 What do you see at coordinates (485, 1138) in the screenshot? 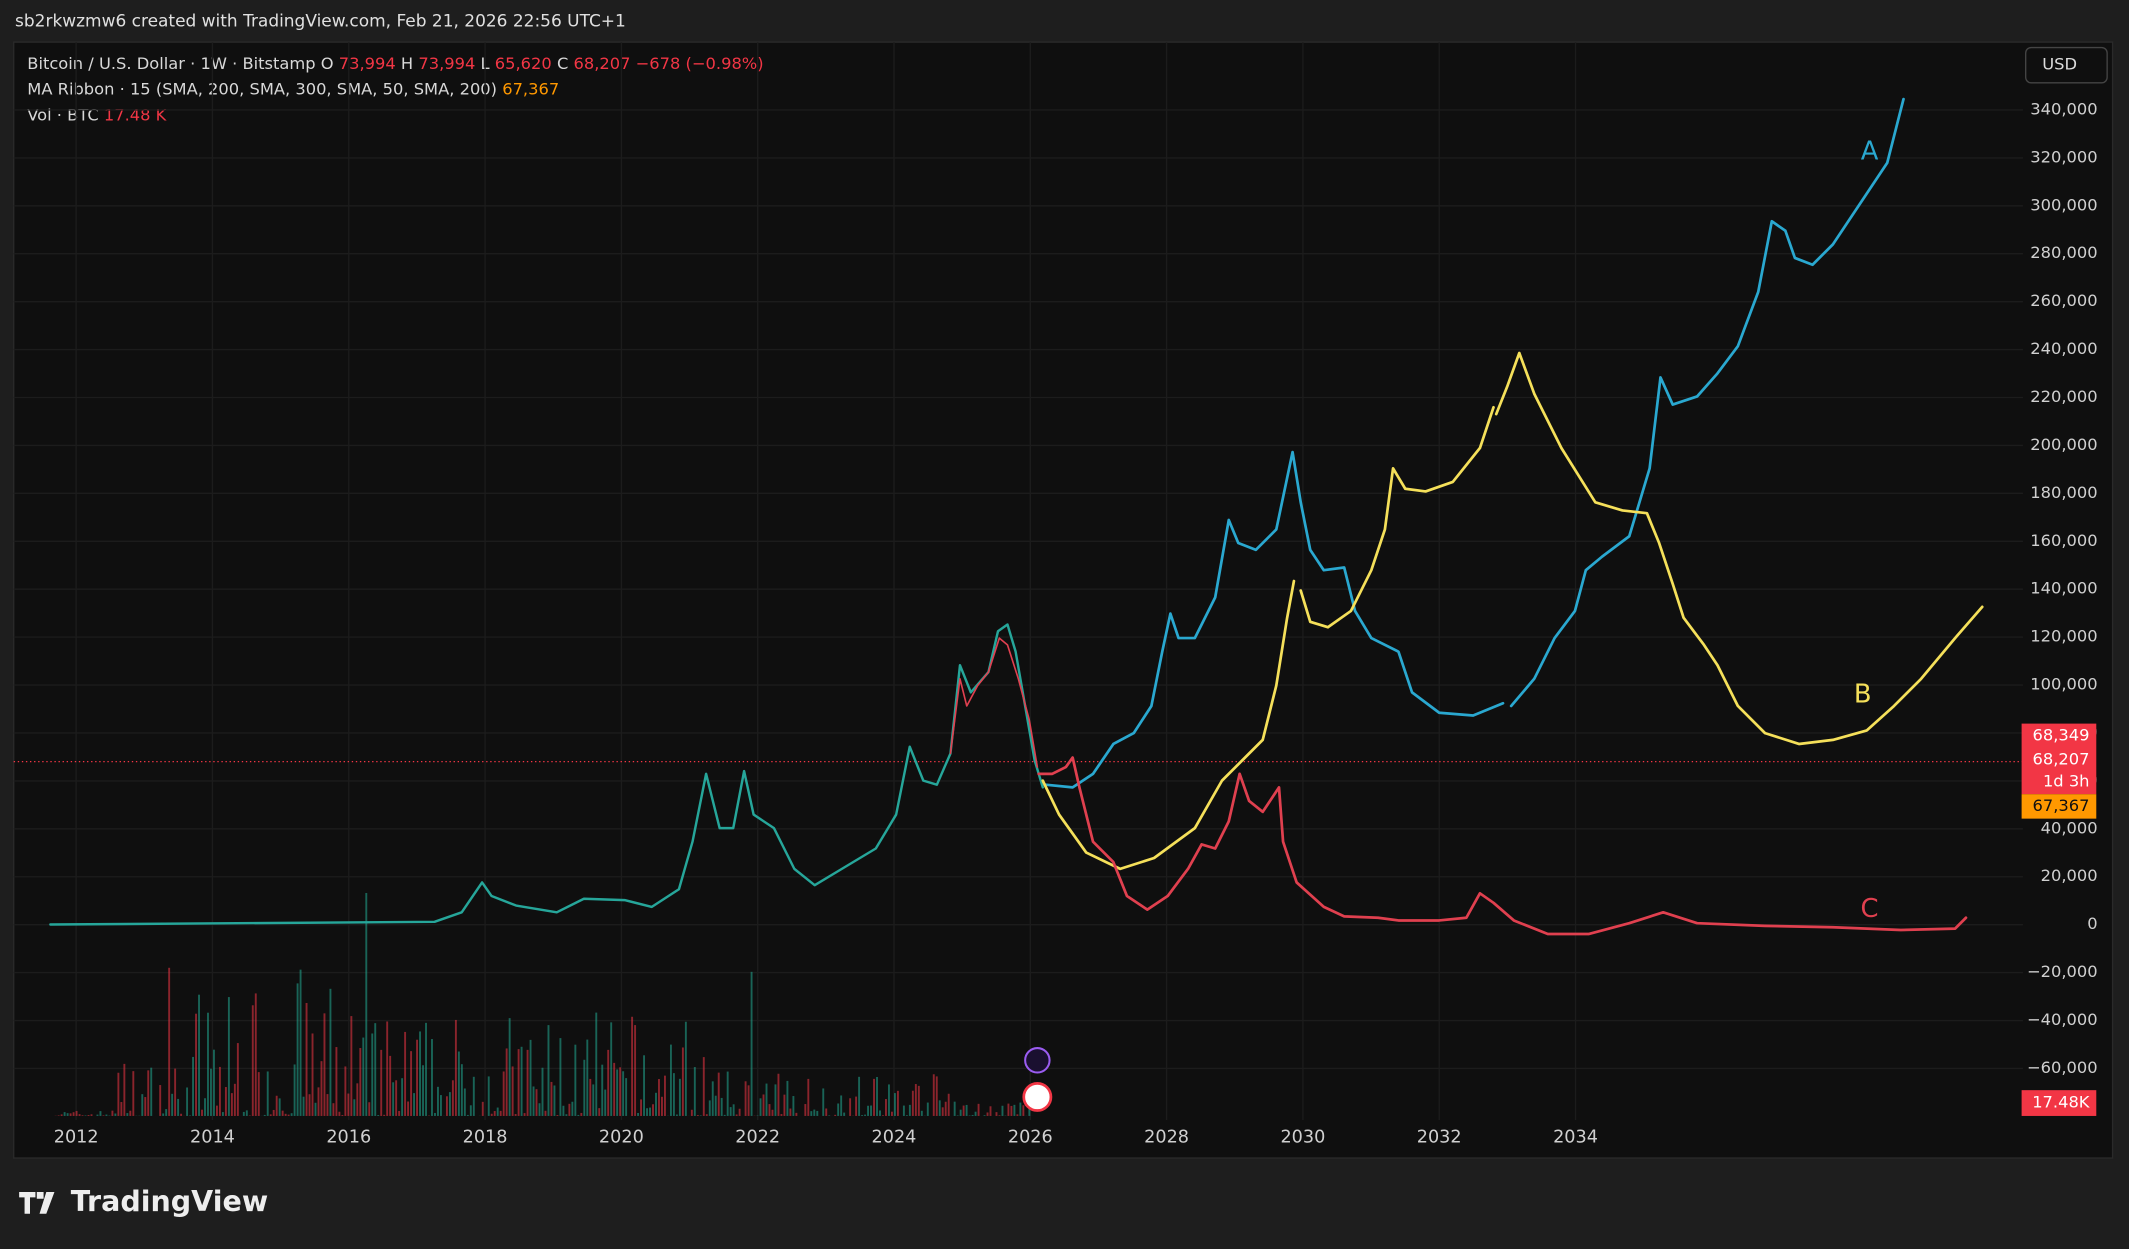
I see `x-tick-label: 2018` at bounding box center [485, 1138].